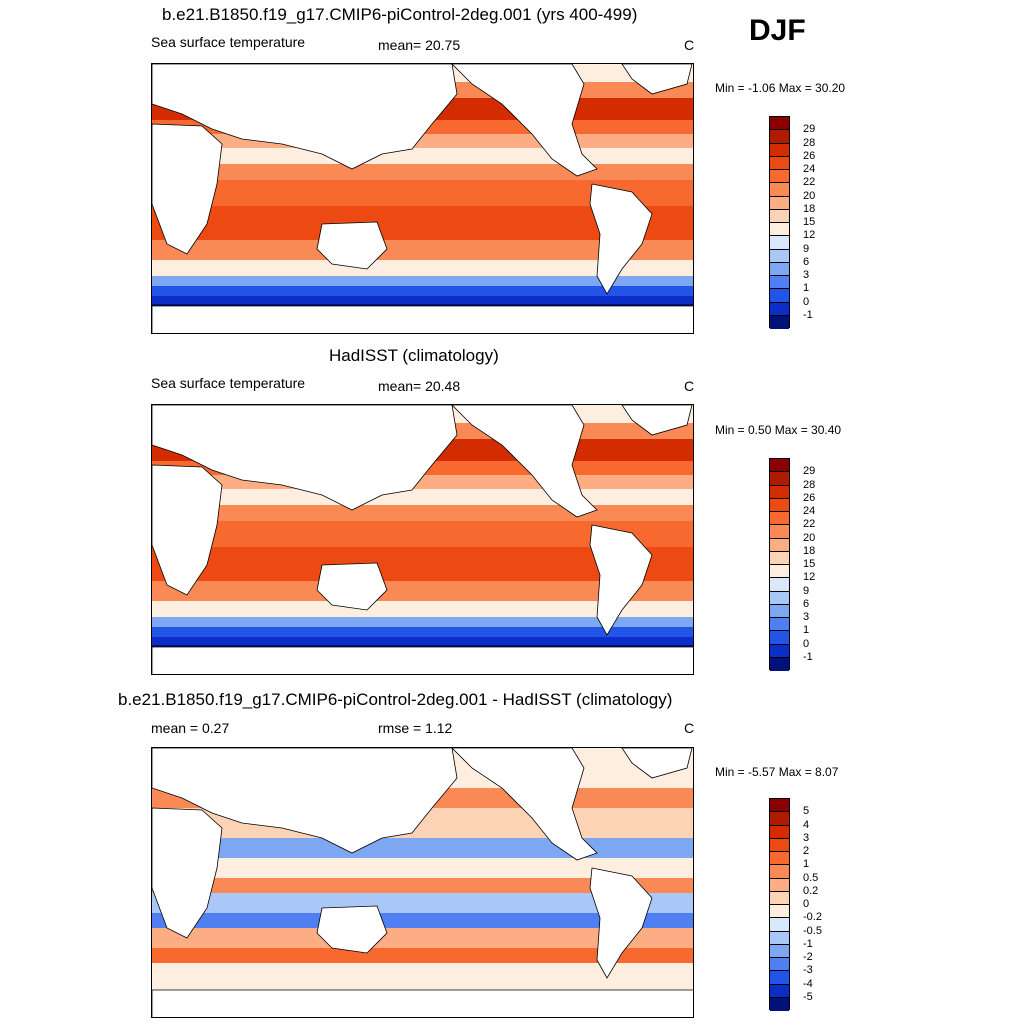 The height and width of the screenshot is (1024, 1024). Describe the element at coordinates (809, 550) in the screenshot. I see `colorbar-level-label: 18` at that location.